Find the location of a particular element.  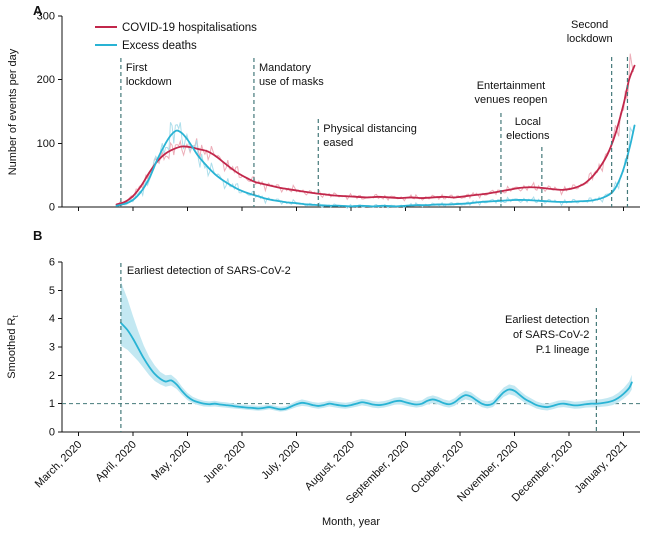

y-tick-label: 5 is located at coordinates (52, 291).